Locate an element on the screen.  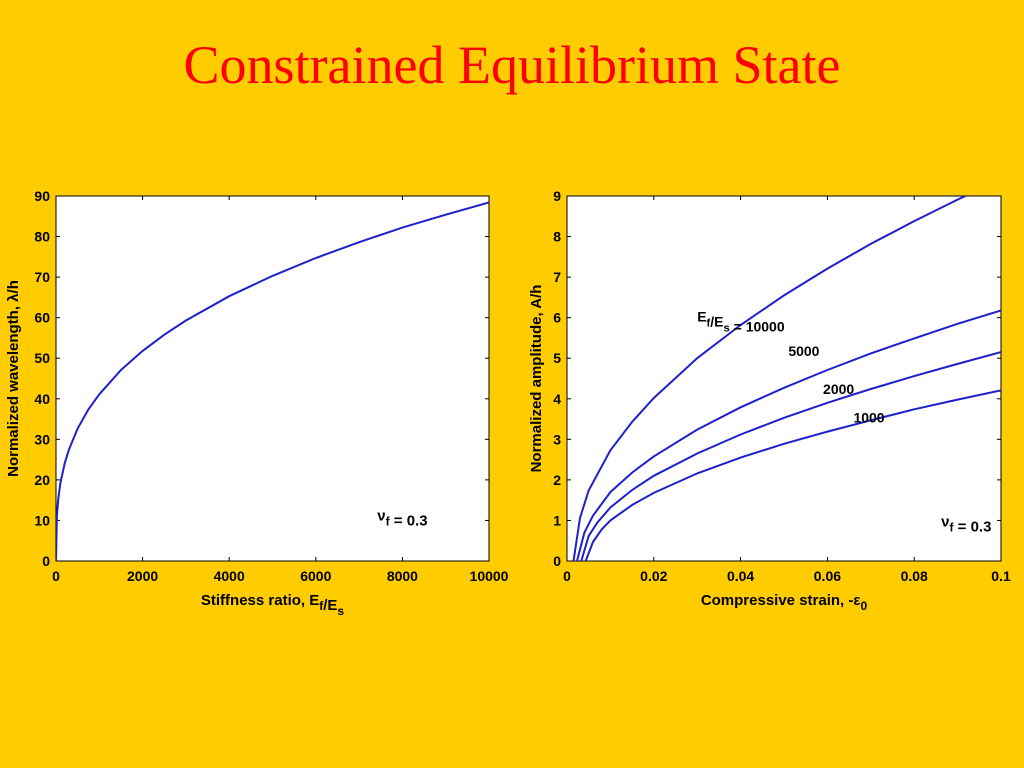
x-tick-label: 0.06 is located at coordinates (827, 576).